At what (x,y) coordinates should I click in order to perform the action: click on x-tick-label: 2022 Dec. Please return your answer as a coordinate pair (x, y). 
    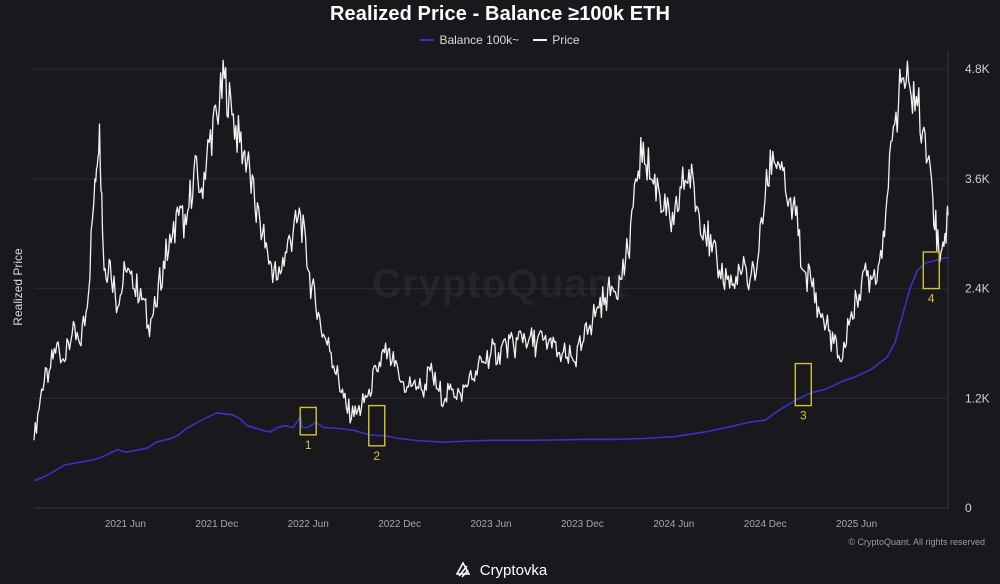
    Looking at the image, I should click on (399, 524).